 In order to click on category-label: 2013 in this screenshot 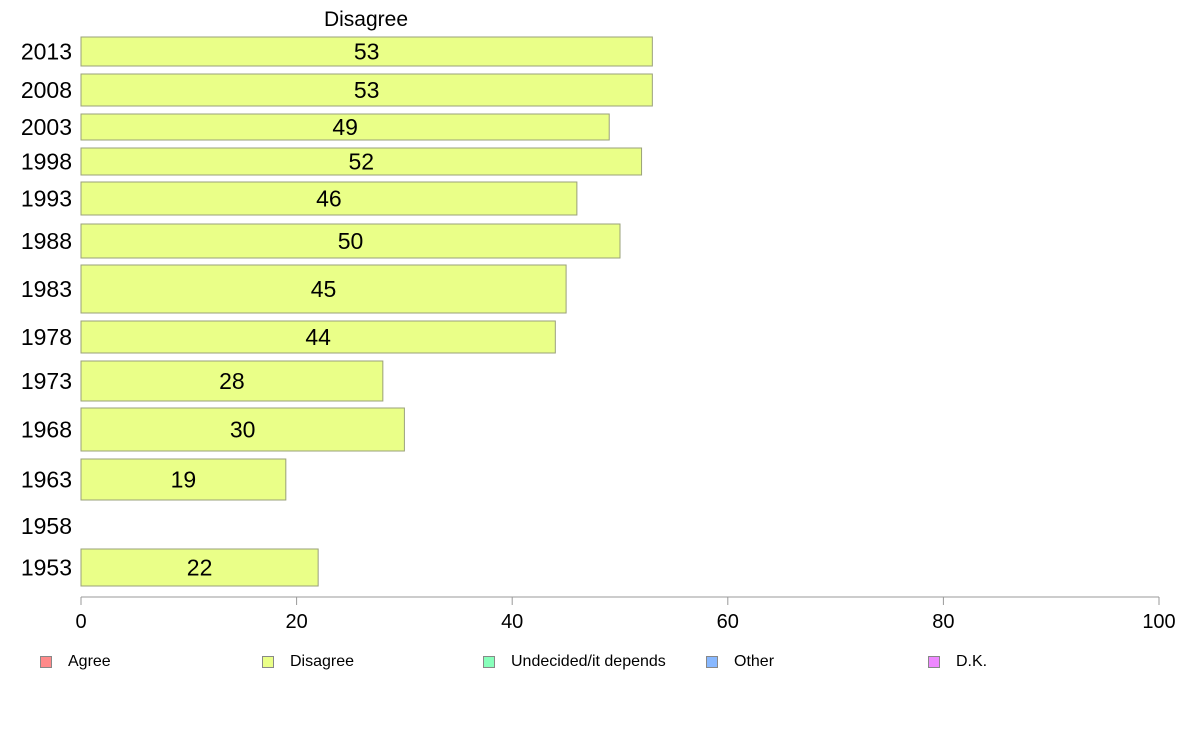, I will do `click(46, 52)`.